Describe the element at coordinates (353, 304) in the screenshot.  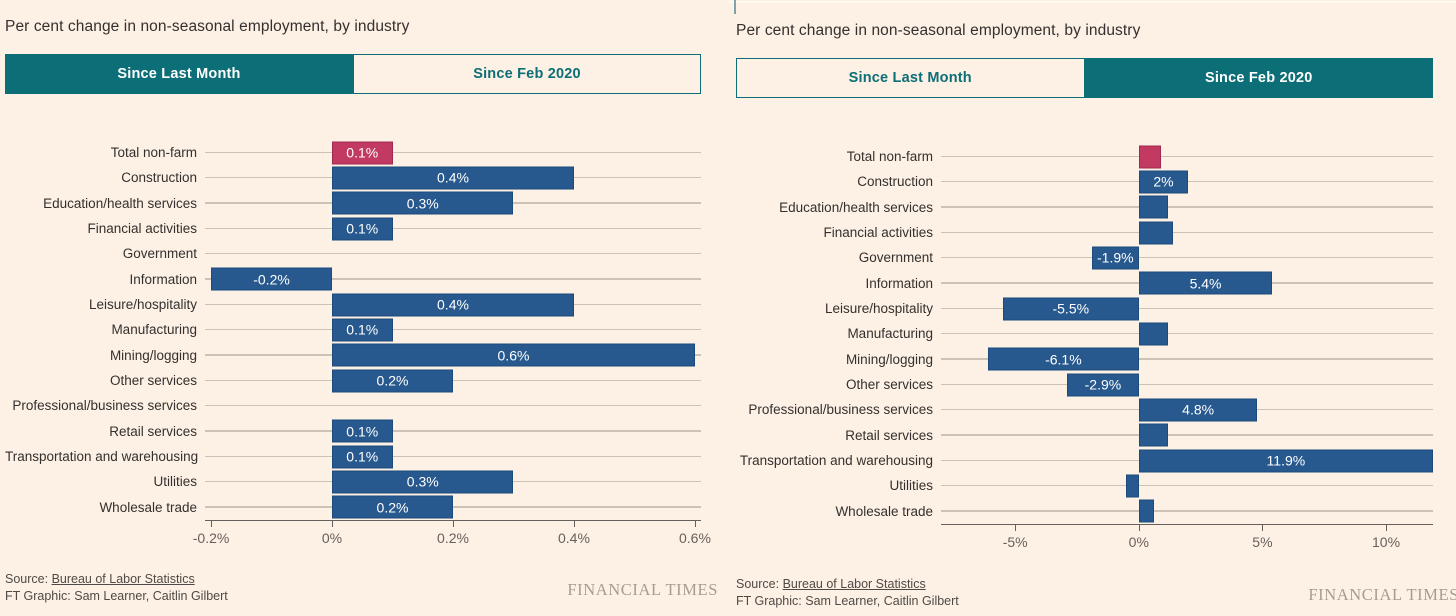
I see `chart-row: Leisure/hospitality 0.4%` at that location.